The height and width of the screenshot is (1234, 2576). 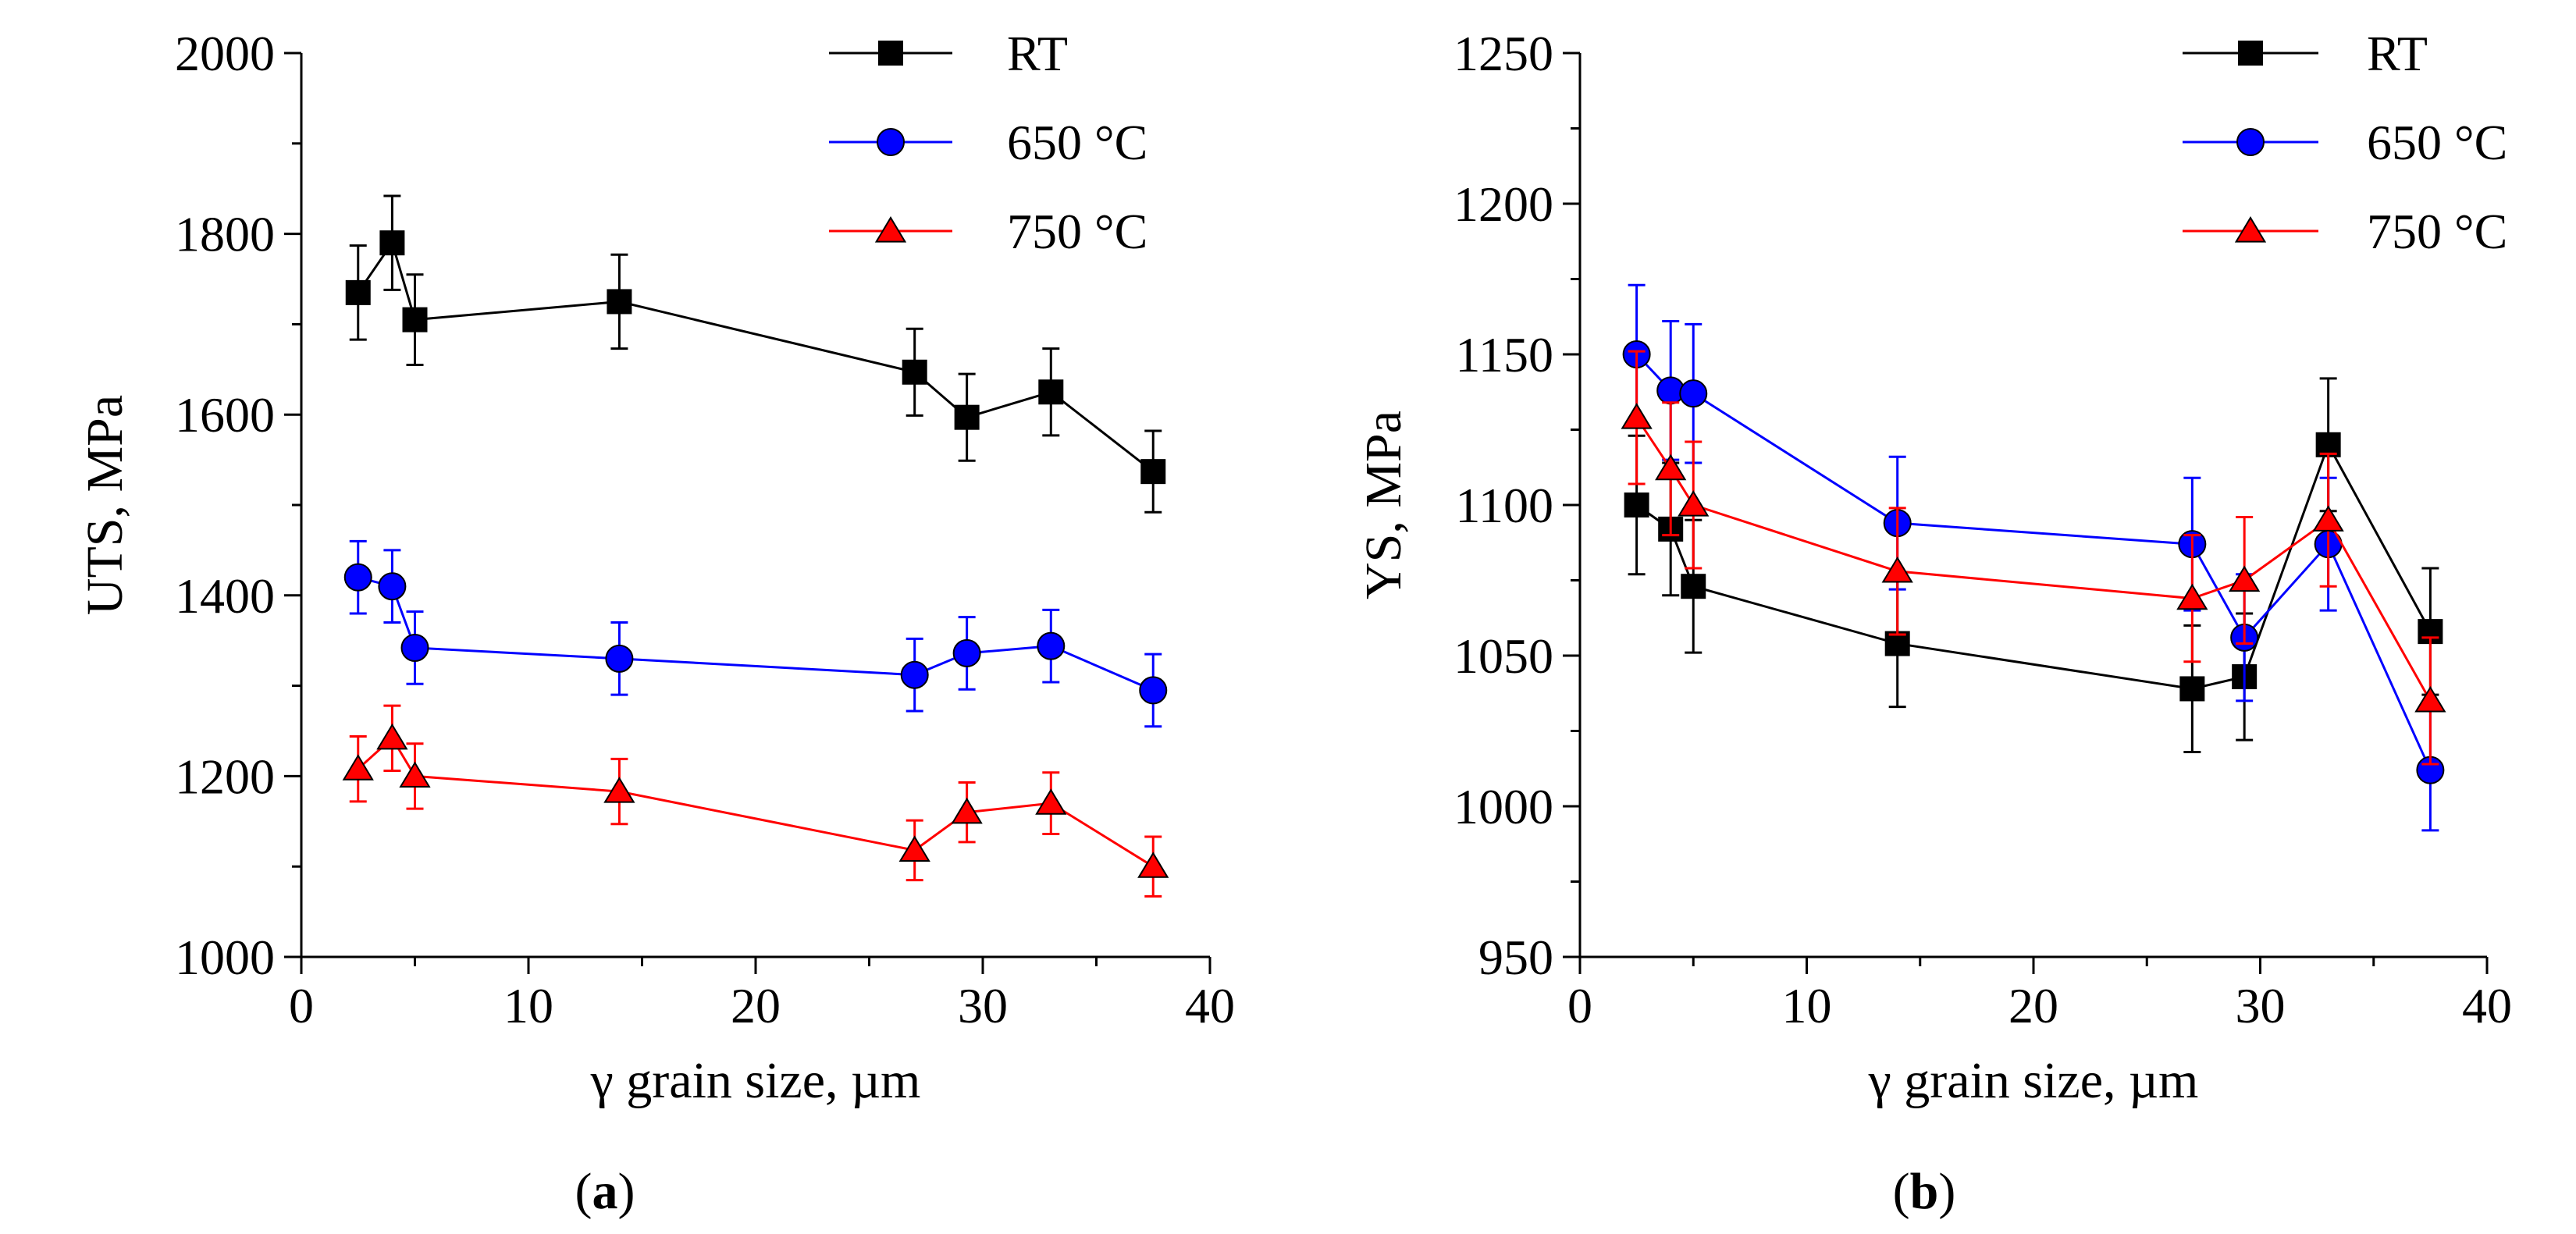 I want to click on panel-a-x-tick-label: 40, so click(x=1210, y=1005).